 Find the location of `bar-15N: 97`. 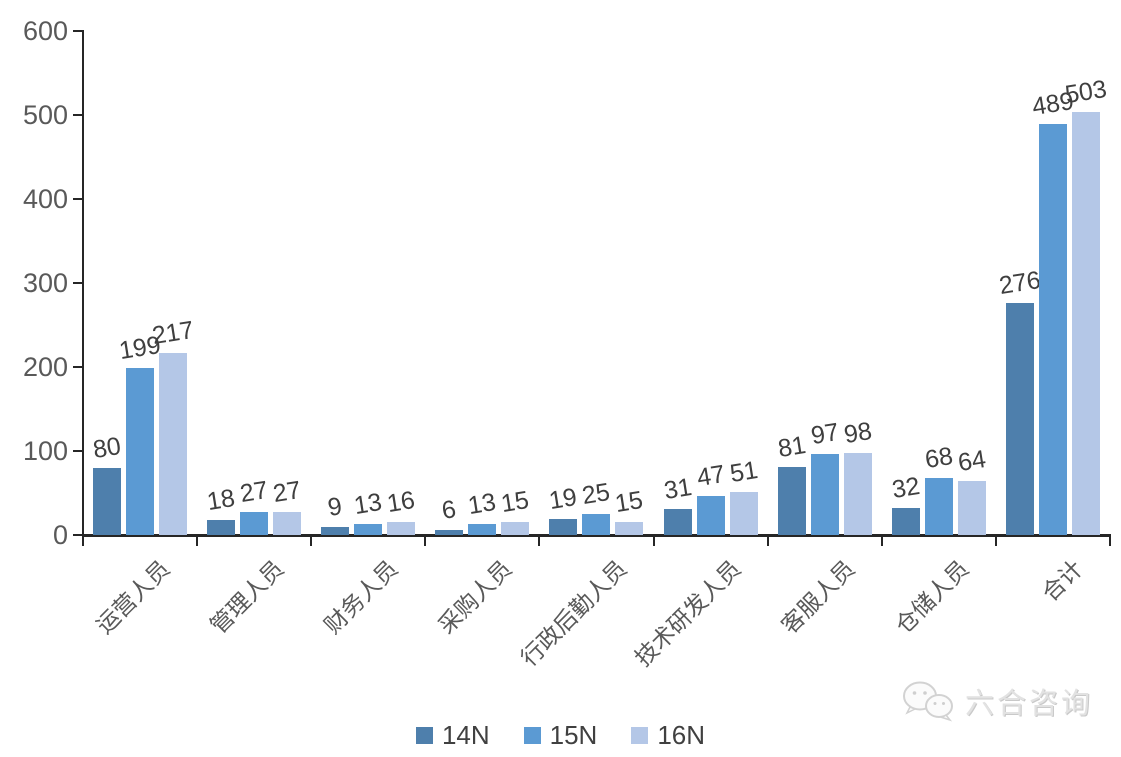

bar-15N: 97 is located at coordinates (825, 476).